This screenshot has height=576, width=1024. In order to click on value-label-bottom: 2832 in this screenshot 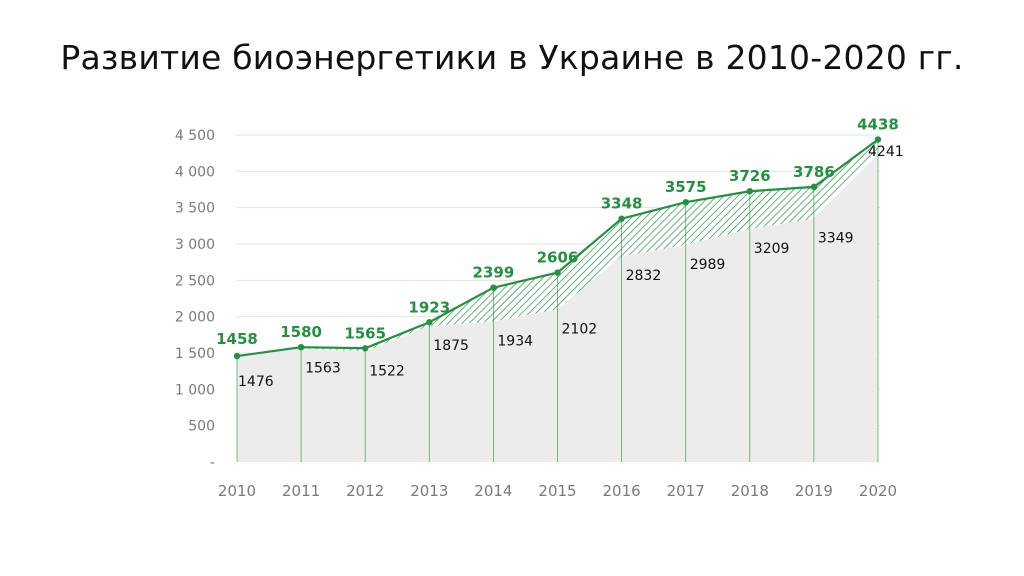, I will do `click(644, 276)`.